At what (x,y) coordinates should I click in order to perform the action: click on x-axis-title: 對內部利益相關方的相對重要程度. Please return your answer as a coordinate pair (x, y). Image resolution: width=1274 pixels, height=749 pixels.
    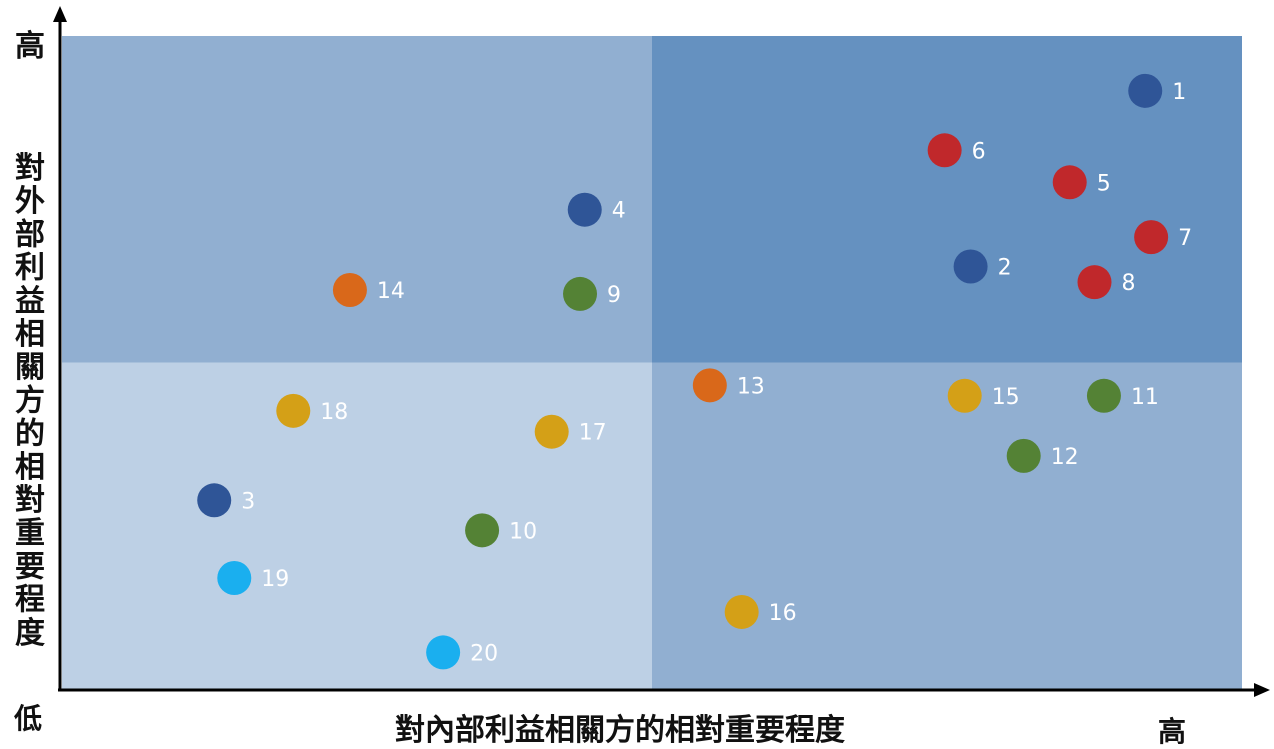
    Looking at the image, I should click on (620, 730).